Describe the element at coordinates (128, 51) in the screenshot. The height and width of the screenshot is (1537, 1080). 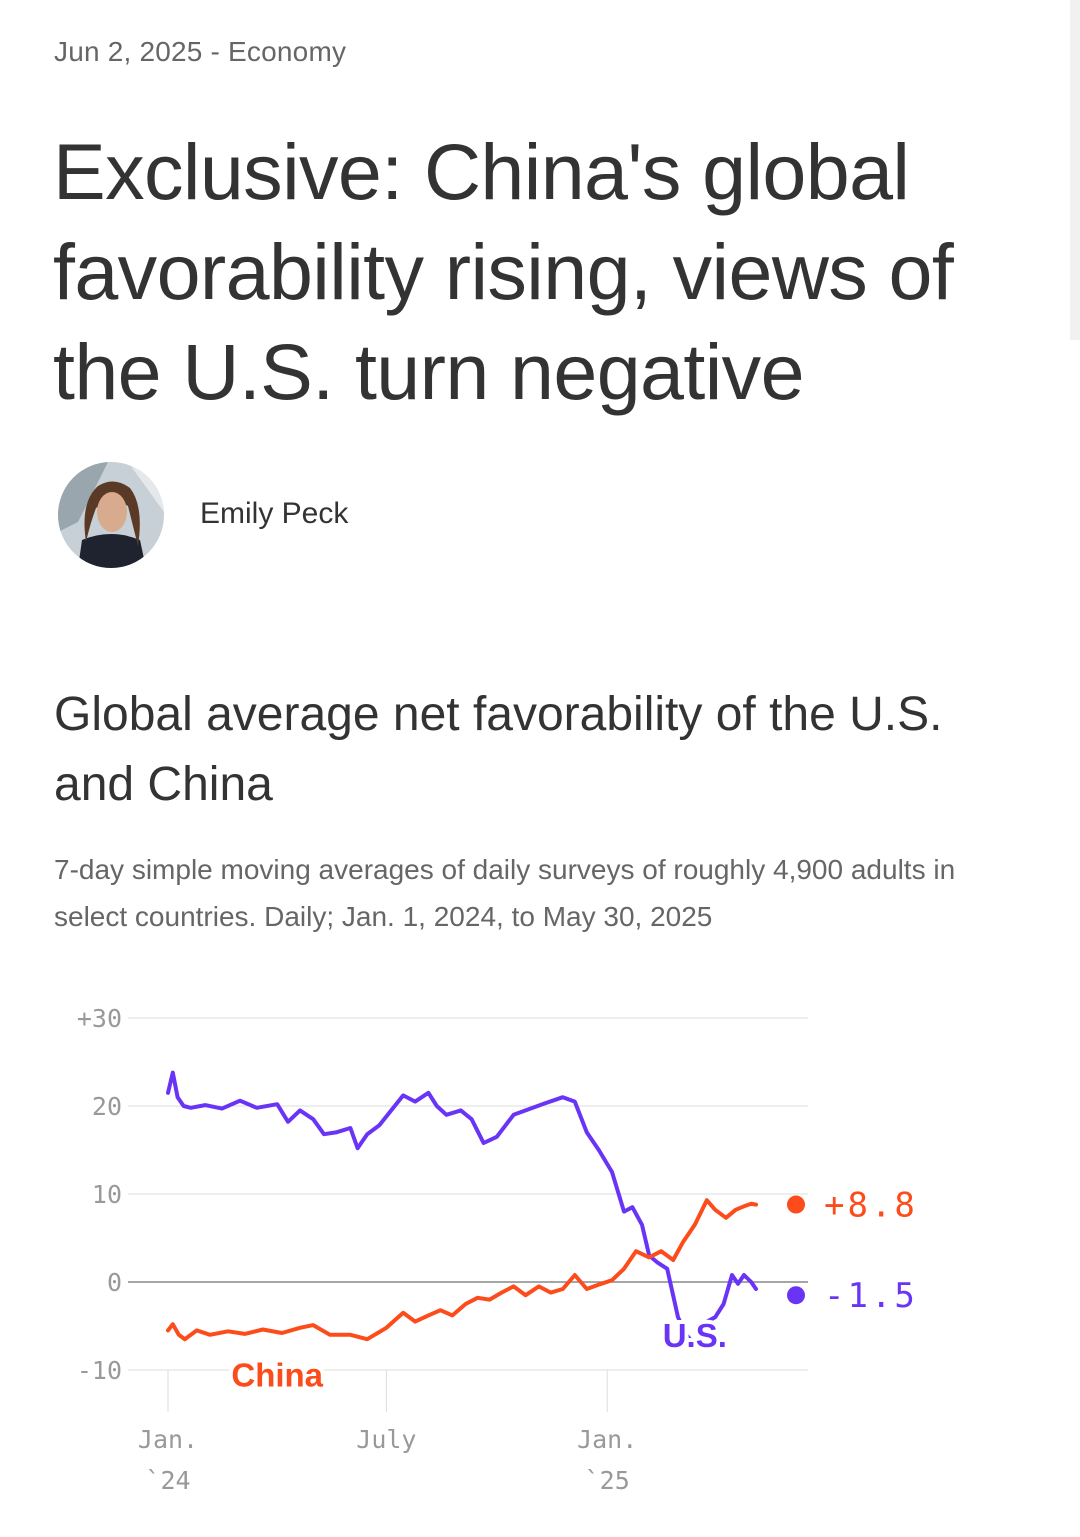
I see `publish-date: Jun 2, 2025` at that location.